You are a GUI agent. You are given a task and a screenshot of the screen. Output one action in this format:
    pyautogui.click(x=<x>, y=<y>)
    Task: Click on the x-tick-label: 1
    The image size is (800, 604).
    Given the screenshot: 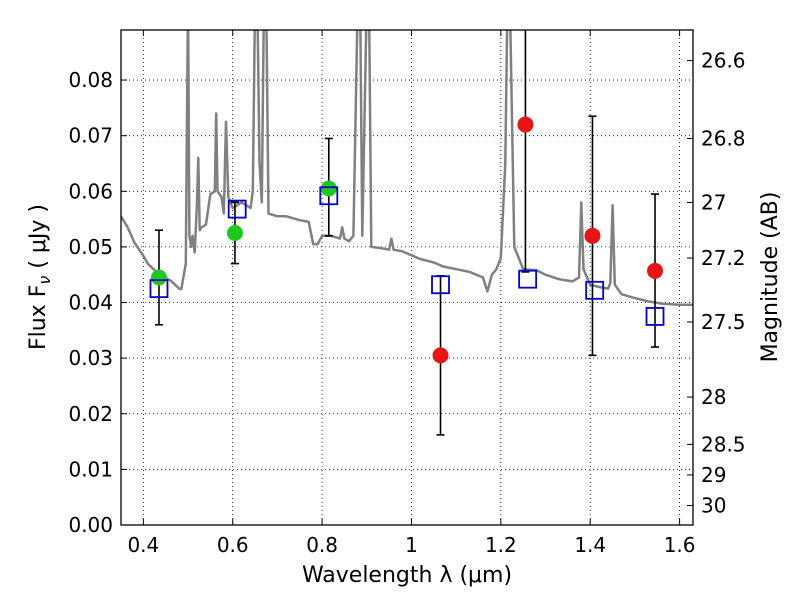 What is the action you would take?
    pyautogui.click(x=411, y=545)
    